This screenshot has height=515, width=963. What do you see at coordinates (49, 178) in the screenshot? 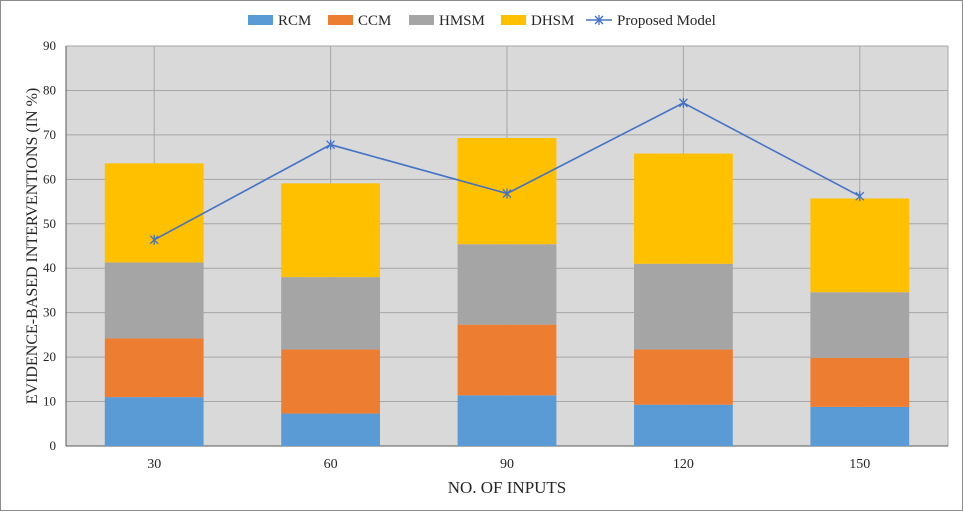
I see `y-tick-label: 60` at bounding box center [49, 178].